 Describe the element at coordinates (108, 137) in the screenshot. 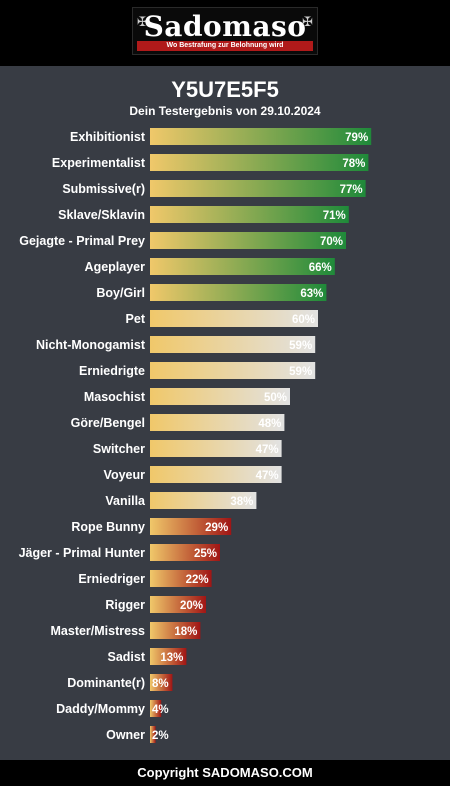

I see `category-label: Exhibitionist` at that location.